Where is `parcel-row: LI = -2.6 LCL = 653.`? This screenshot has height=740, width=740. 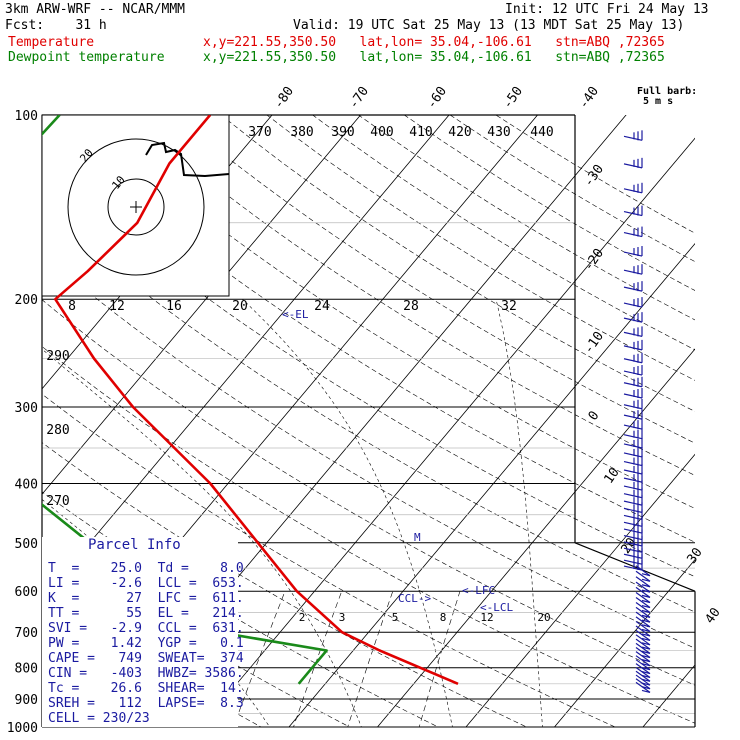
parcel-row: LI = -2.6 LCL = 653. is located at coordinates (146, 583).